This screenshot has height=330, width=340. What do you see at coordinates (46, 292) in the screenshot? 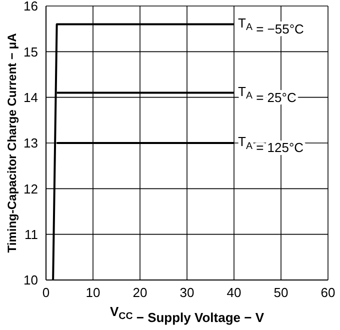
I see `x-tick-label: 0` at bounding box center [46, 292].